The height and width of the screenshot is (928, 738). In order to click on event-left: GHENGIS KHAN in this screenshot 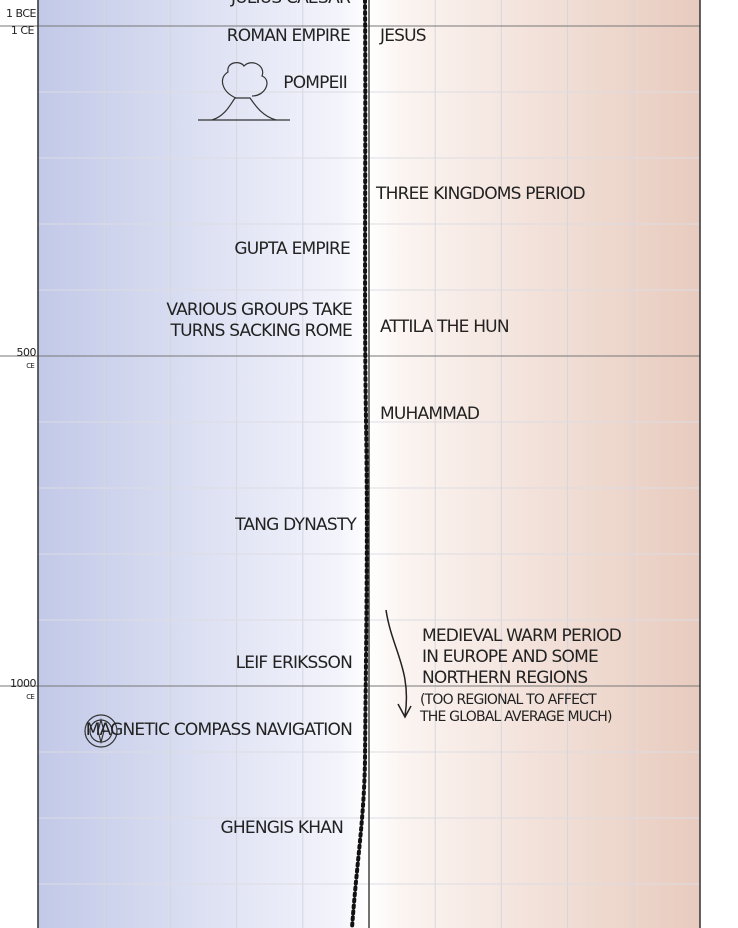, I will do `click(282, 828)`.